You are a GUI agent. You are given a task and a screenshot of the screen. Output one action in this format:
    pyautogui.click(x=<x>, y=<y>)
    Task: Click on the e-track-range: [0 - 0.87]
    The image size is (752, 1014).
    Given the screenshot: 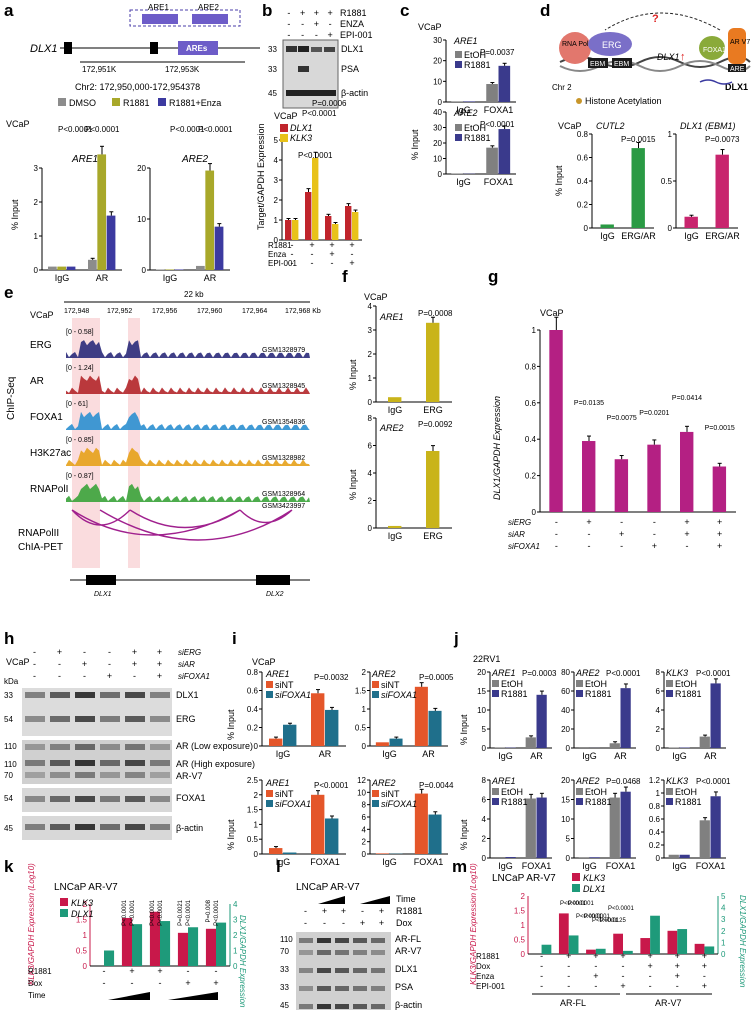 What is the action you would take?
    pyautogui.click(x=80, y=476)
    